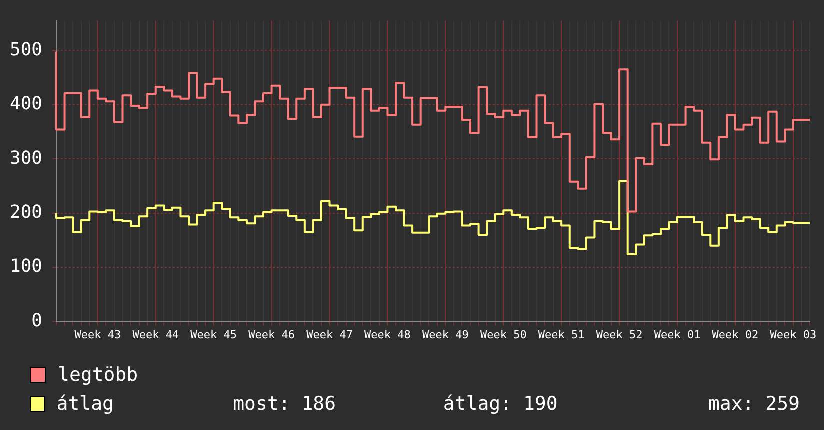 This screenshot has height=430, width=824. I want to click on x-tick-label: Week 50, so click(503, 335).